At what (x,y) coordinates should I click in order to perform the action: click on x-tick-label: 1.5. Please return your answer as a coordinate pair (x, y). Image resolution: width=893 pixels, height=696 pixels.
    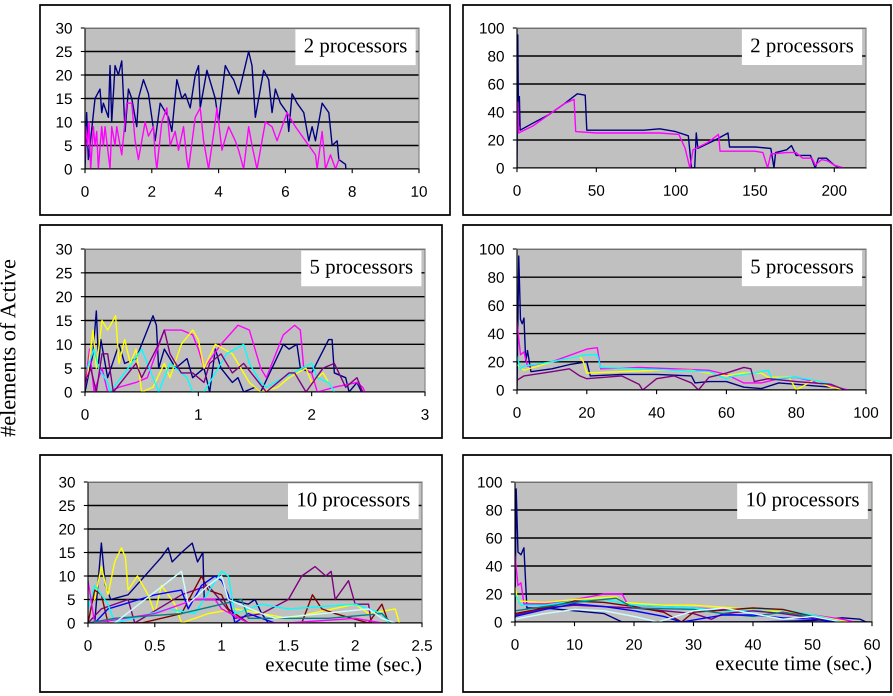
    Looking at the image, I should click on (288, 645).